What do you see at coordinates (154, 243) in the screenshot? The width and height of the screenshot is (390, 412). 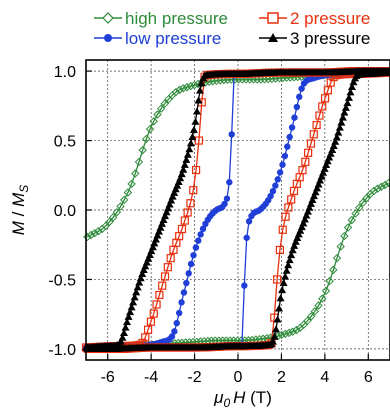 I see `3-pressure-point-245` at bounding box center [154, 243].